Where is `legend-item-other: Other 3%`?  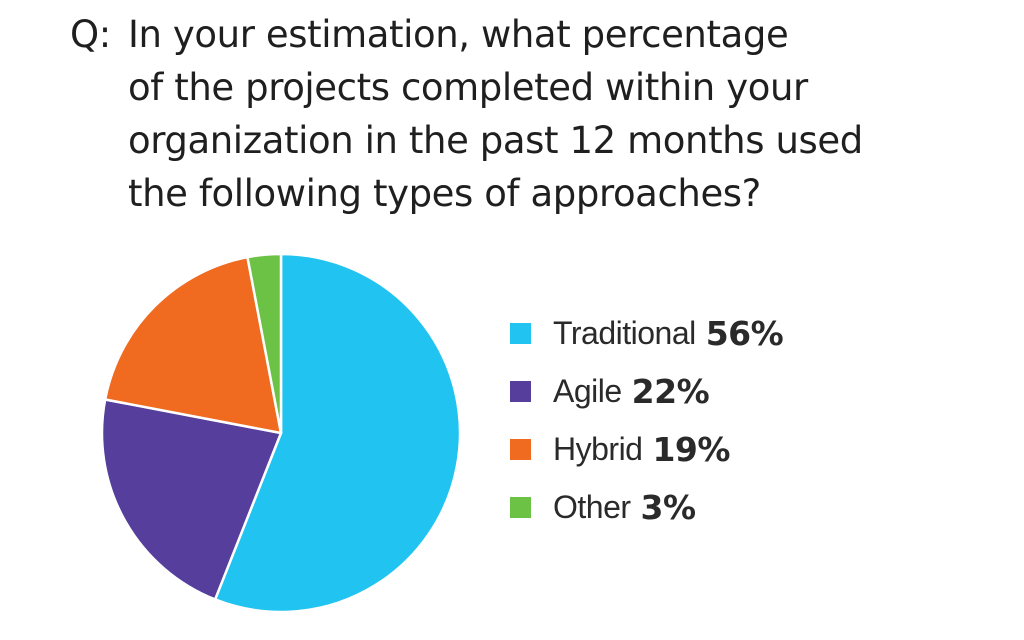 legend-item-other: Other 3% is located at coordinates (646, 507).